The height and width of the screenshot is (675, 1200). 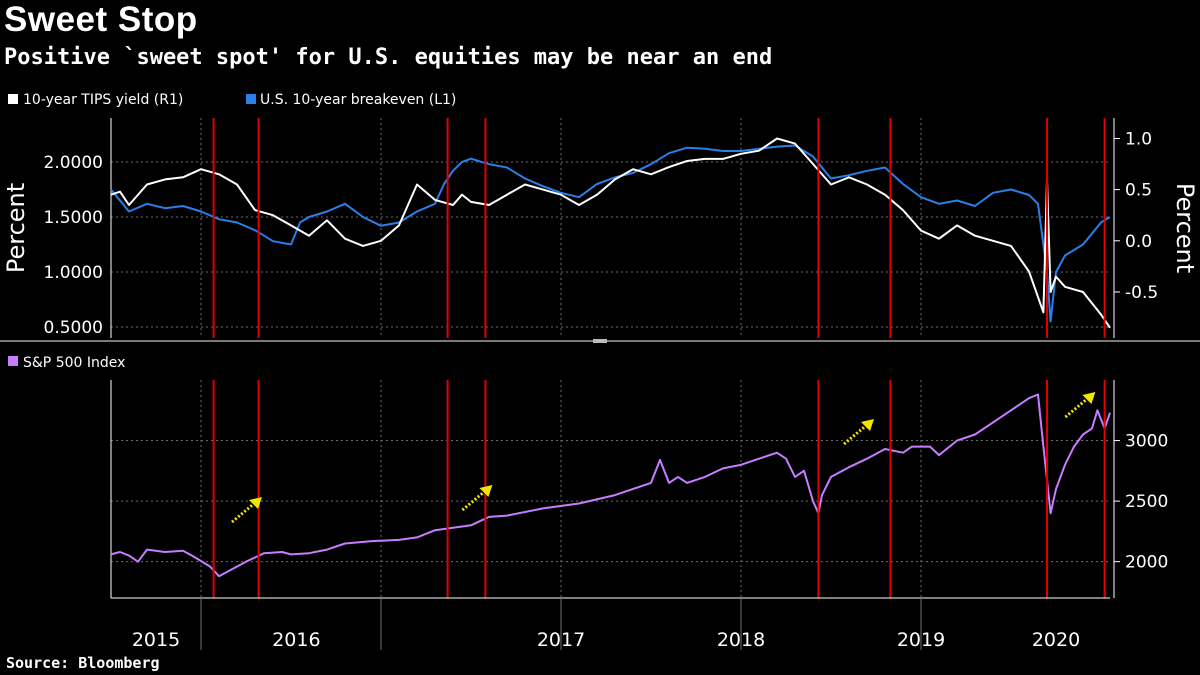 What do you see at coordinates (663, 458) in the screenshot?
I see `annotation-arrows` at bounding box center [663, 458].